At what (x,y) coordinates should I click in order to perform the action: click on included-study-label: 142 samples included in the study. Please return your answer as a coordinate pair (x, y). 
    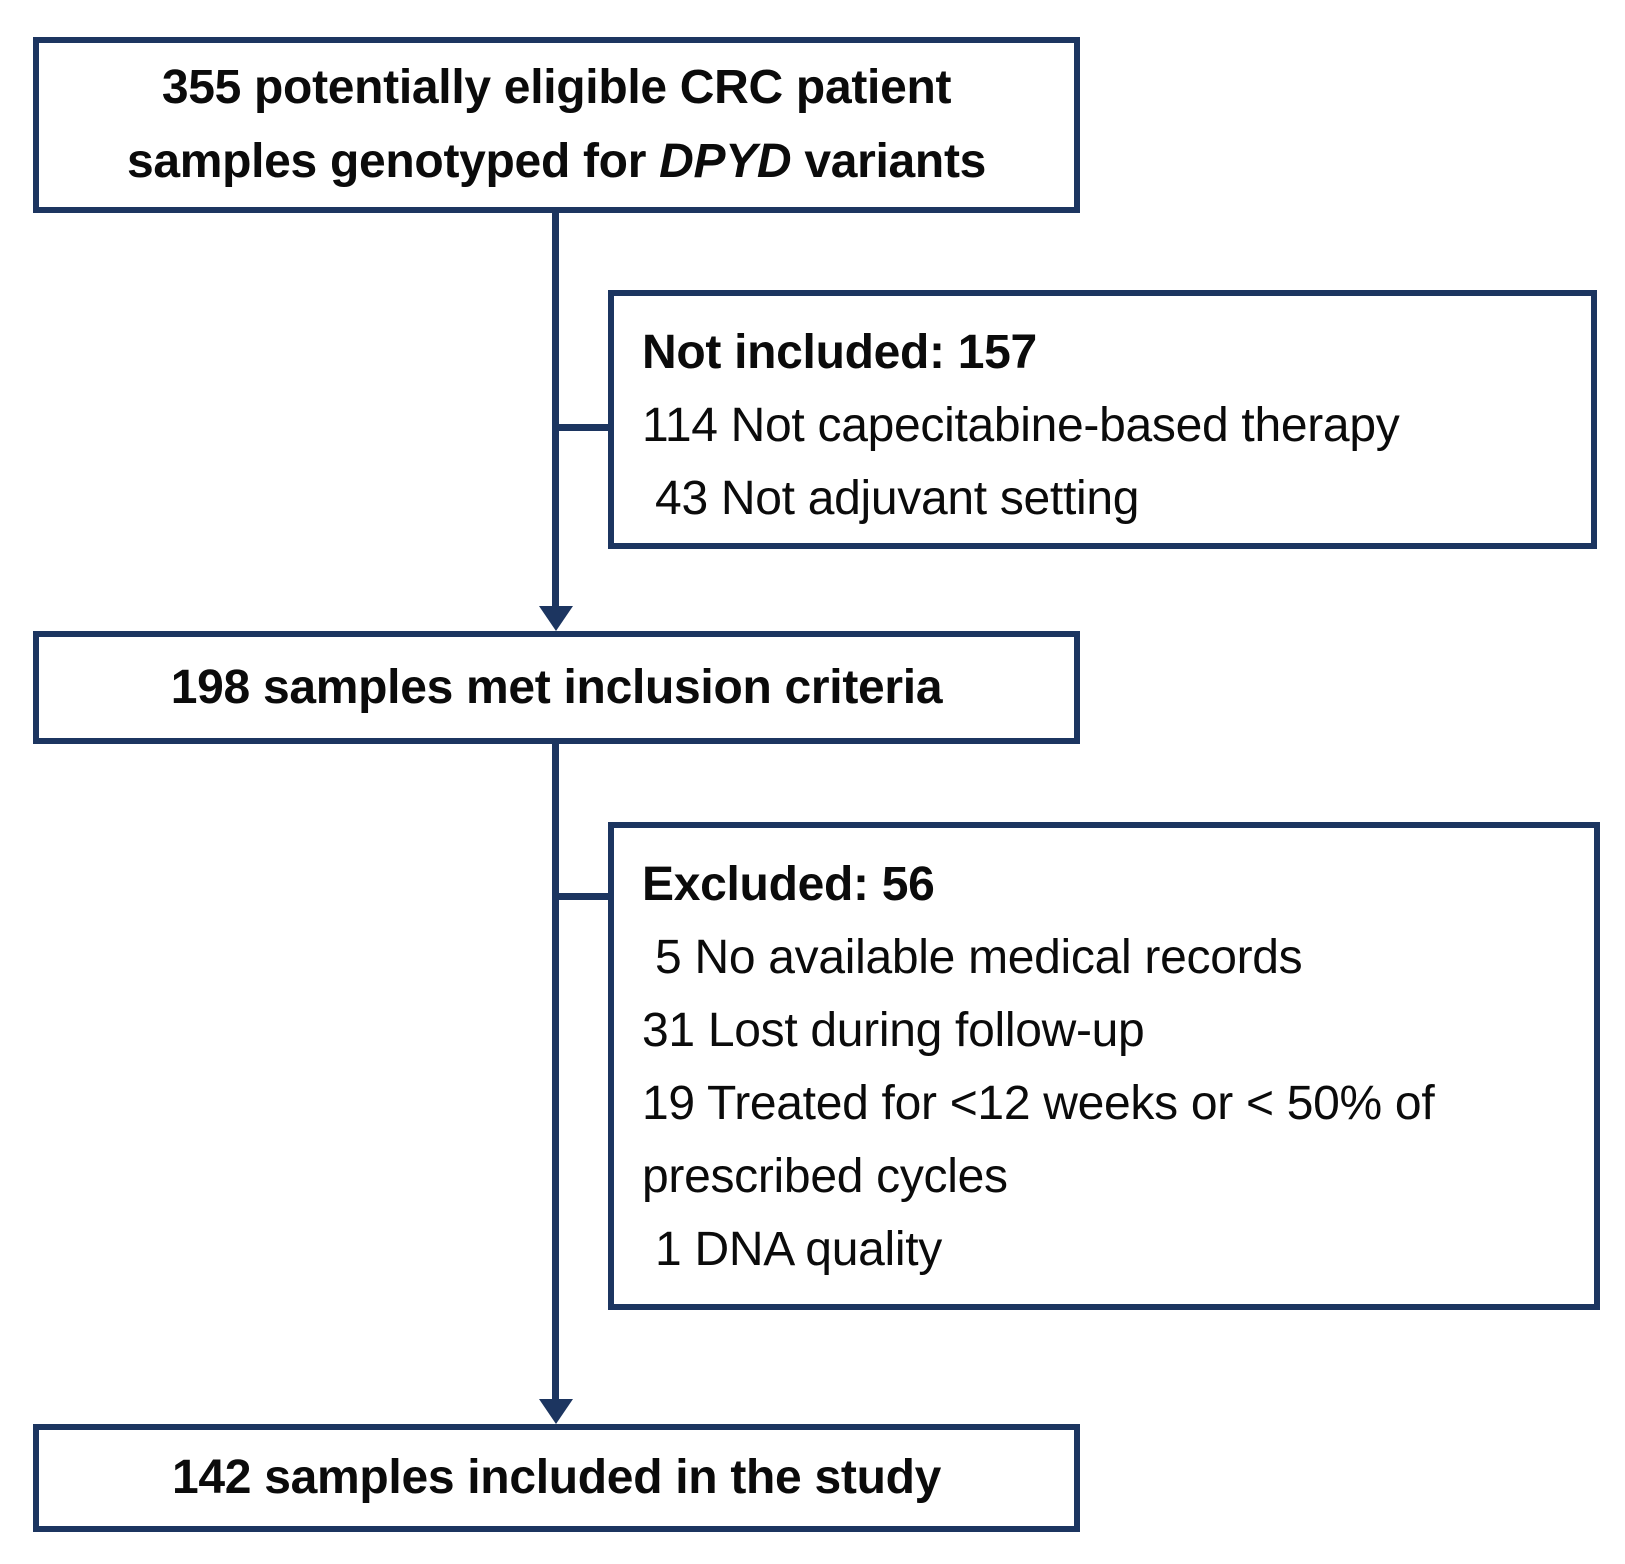
    Looking at the image, I should click on (556, 1477).